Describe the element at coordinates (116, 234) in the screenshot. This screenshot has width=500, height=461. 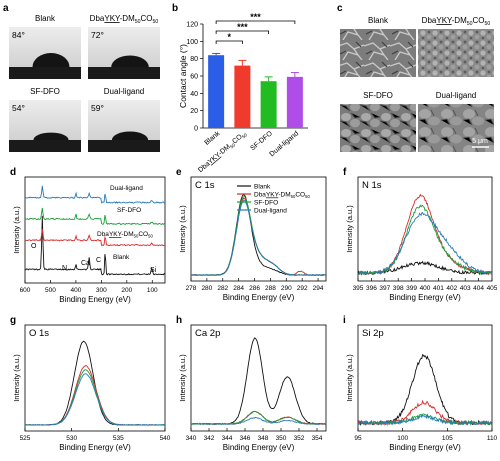
I see `series-label-part: YKY` at that location.